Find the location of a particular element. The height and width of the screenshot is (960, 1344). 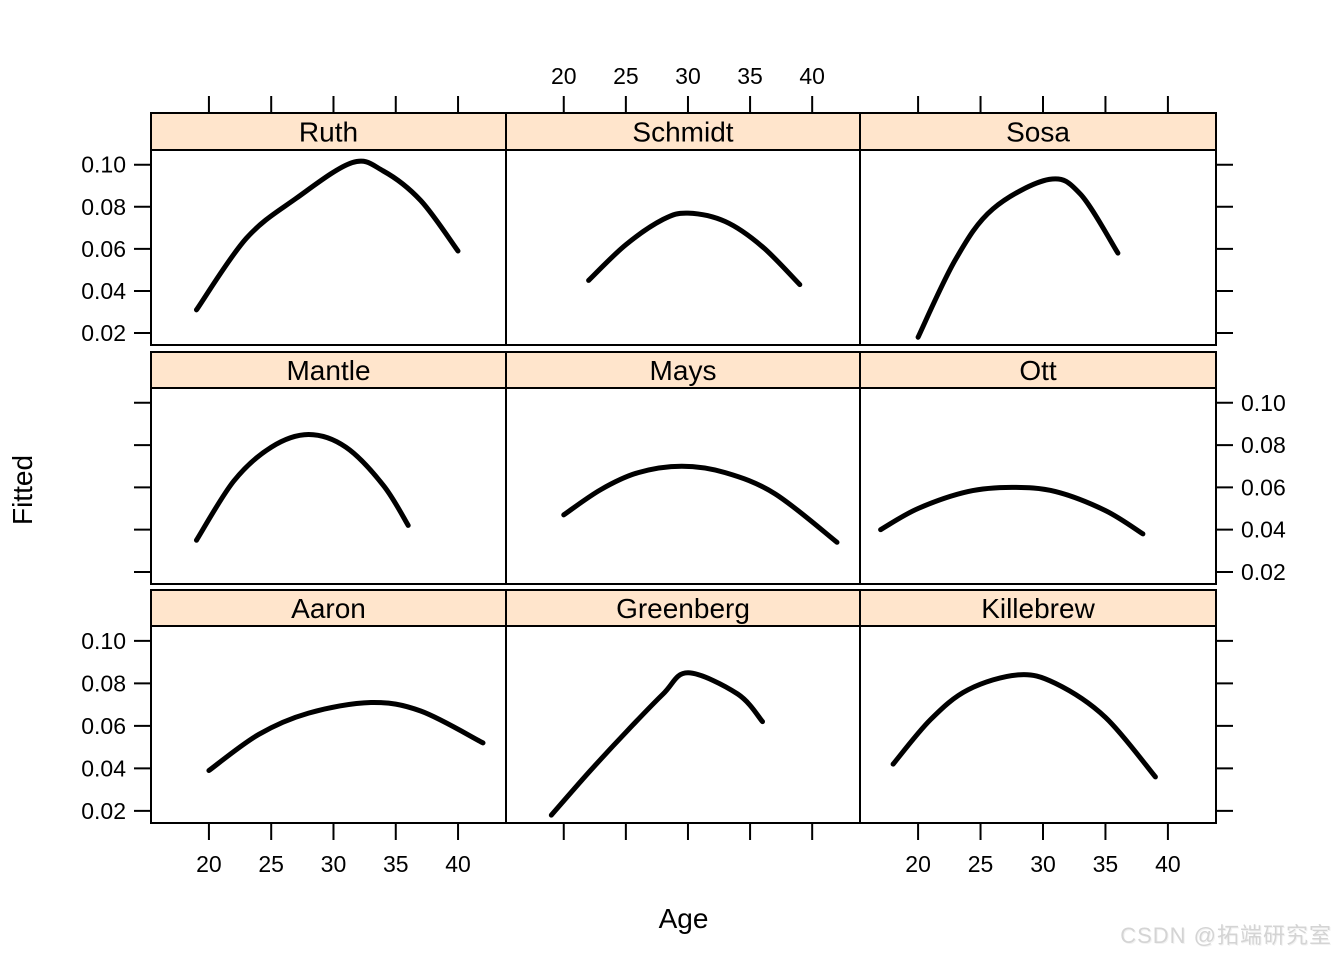

strip-label-sosa: Sosa is located at coordinates (1038, 132).